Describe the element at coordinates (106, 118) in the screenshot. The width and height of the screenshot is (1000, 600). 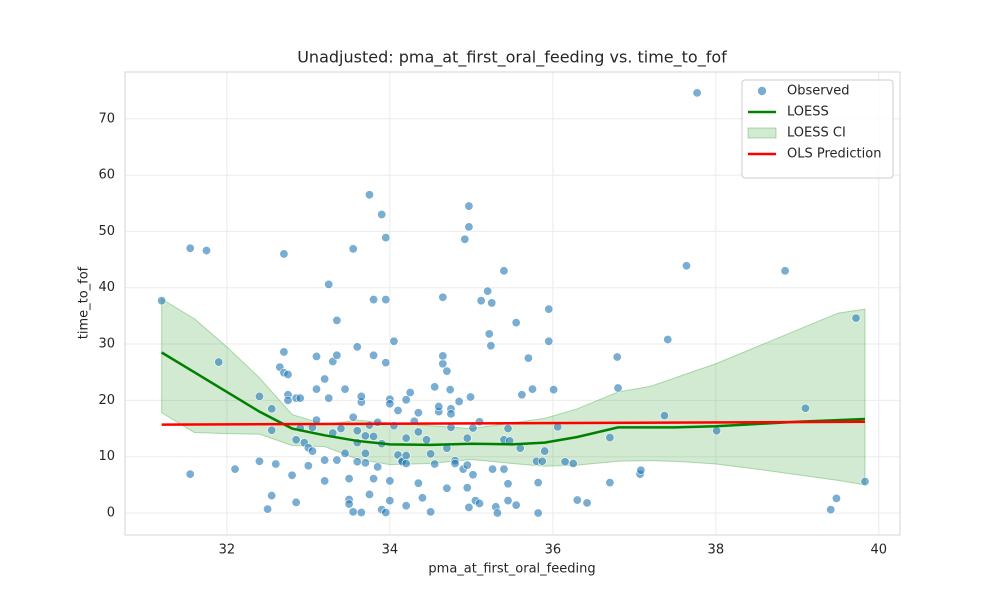
I see `y-tick-label: 70` at that location.